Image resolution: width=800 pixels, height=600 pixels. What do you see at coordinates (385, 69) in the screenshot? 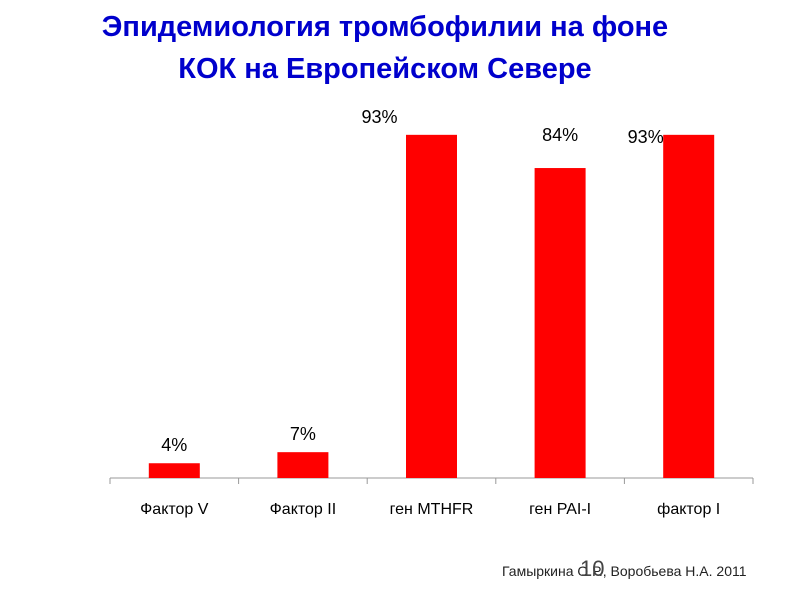
I see `slide-title-line-2: КОК на Европейском Севере` at bounding box center [385, 69].